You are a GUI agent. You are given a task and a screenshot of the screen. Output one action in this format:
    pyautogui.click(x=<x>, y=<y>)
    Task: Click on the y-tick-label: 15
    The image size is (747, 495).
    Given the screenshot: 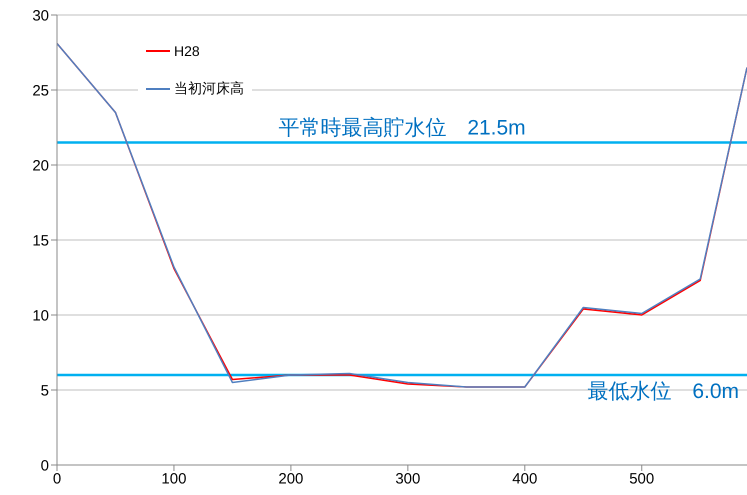 What is the action you would take?
    pyautogui.click(x=40, y=241)
    